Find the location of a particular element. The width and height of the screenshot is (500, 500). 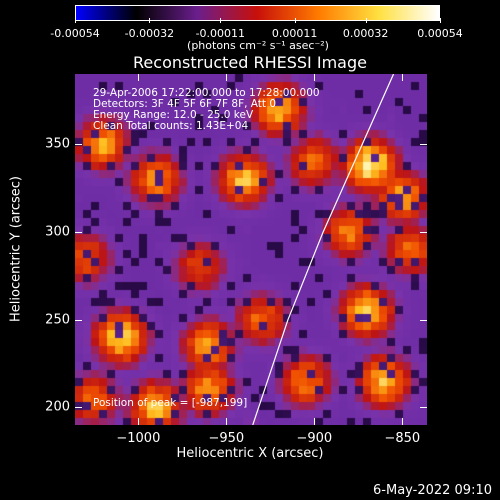

info-line-clean: Clean Total counts: 1.43E+04 is located at coordinates (171, 126).